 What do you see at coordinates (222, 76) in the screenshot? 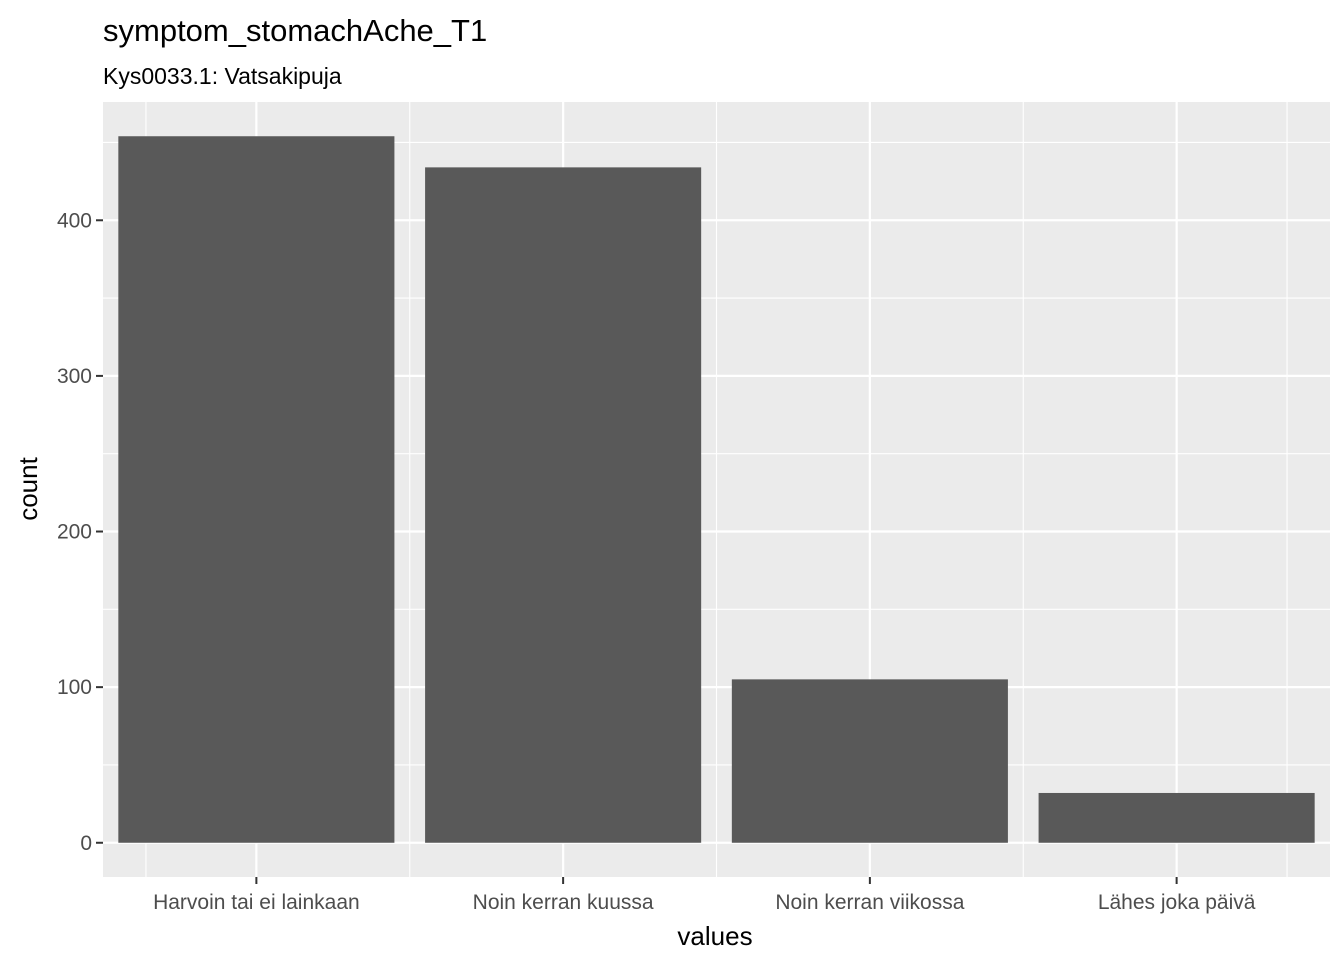
I see `chart-subtitle: Kys0033.1: Vatsakipuja` at bounding box center [222, 76].